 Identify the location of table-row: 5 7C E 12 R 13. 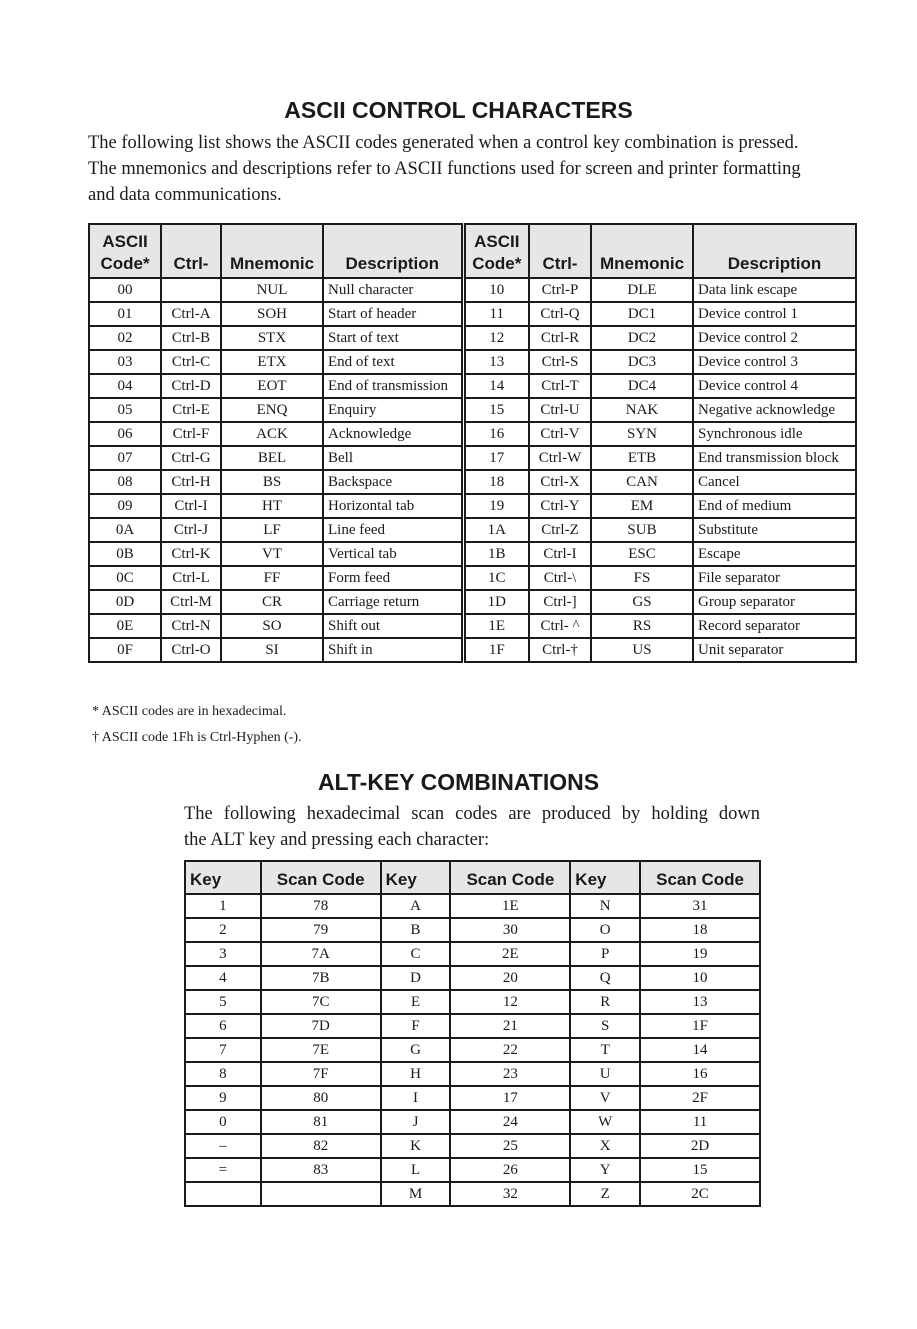
(472, 1002).